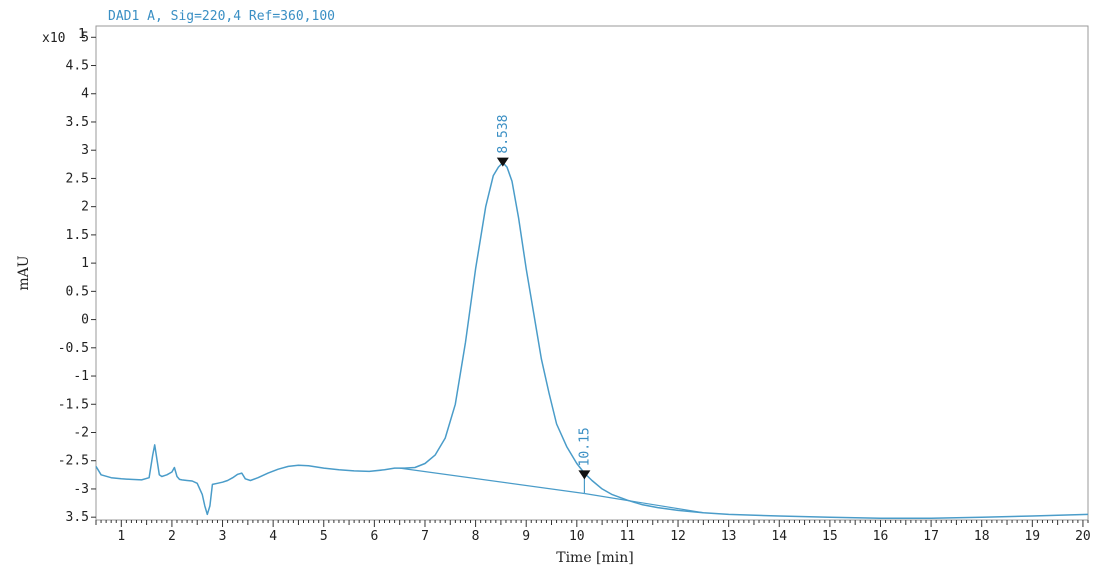 The height and width of the screenshot is (569, 1093). I want to click on x-tick-label: 17, so click(931, 536).